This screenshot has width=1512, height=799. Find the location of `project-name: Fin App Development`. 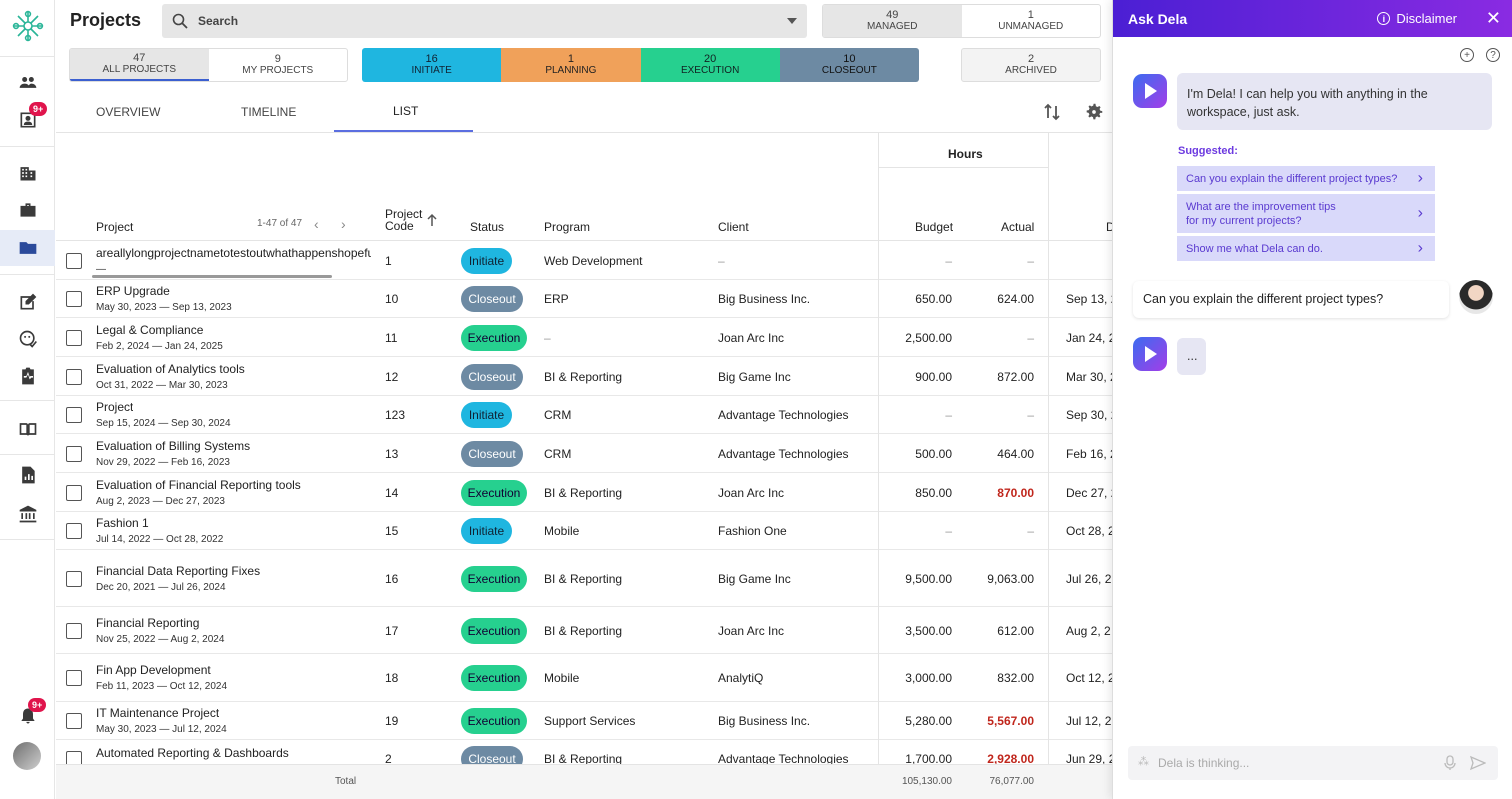

project-name: Fin App Development is located at coordinates (153, 670).